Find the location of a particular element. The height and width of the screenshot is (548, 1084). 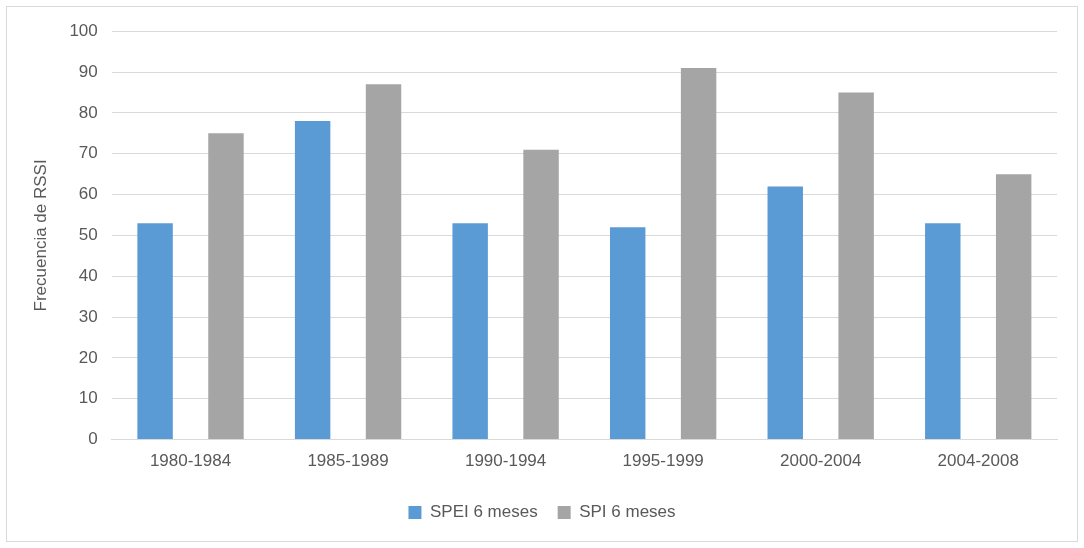

y-tick-label: 60 is located at coordinates (88, 194).